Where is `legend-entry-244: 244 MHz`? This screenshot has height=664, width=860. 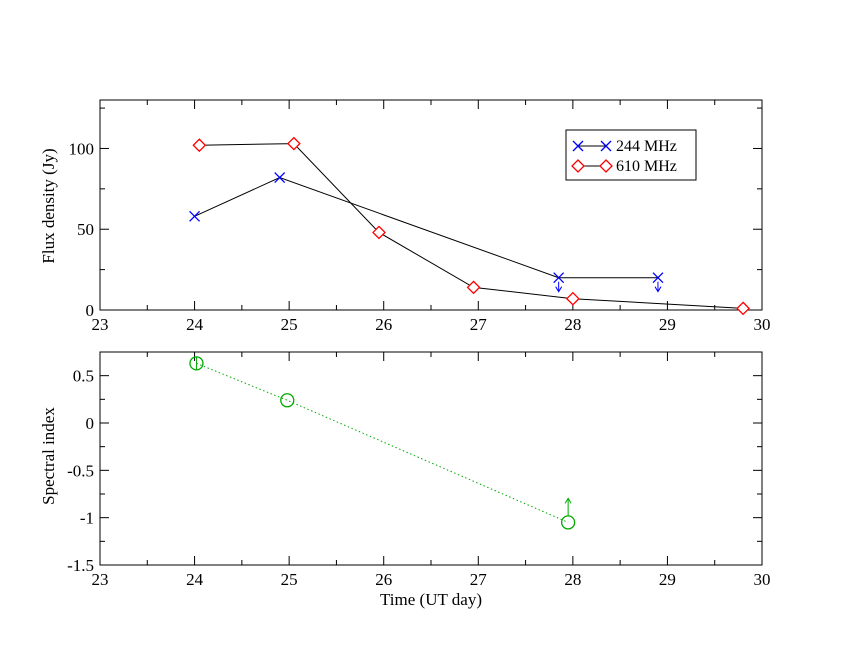 legend-entry-244: 244 MHz is located at coordinates (624, 146).